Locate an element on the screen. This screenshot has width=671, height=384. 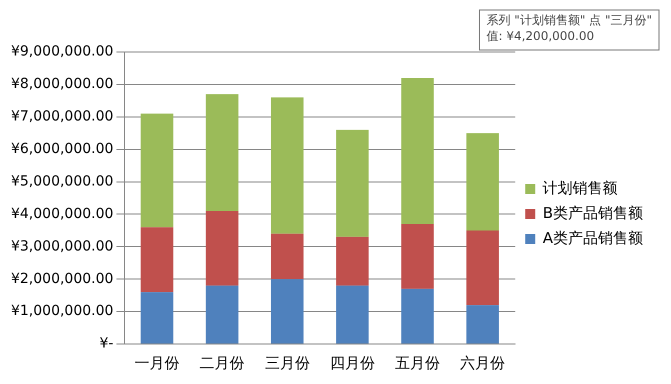
legend-label: 计划销售额 is located at coordinates (580, 187).